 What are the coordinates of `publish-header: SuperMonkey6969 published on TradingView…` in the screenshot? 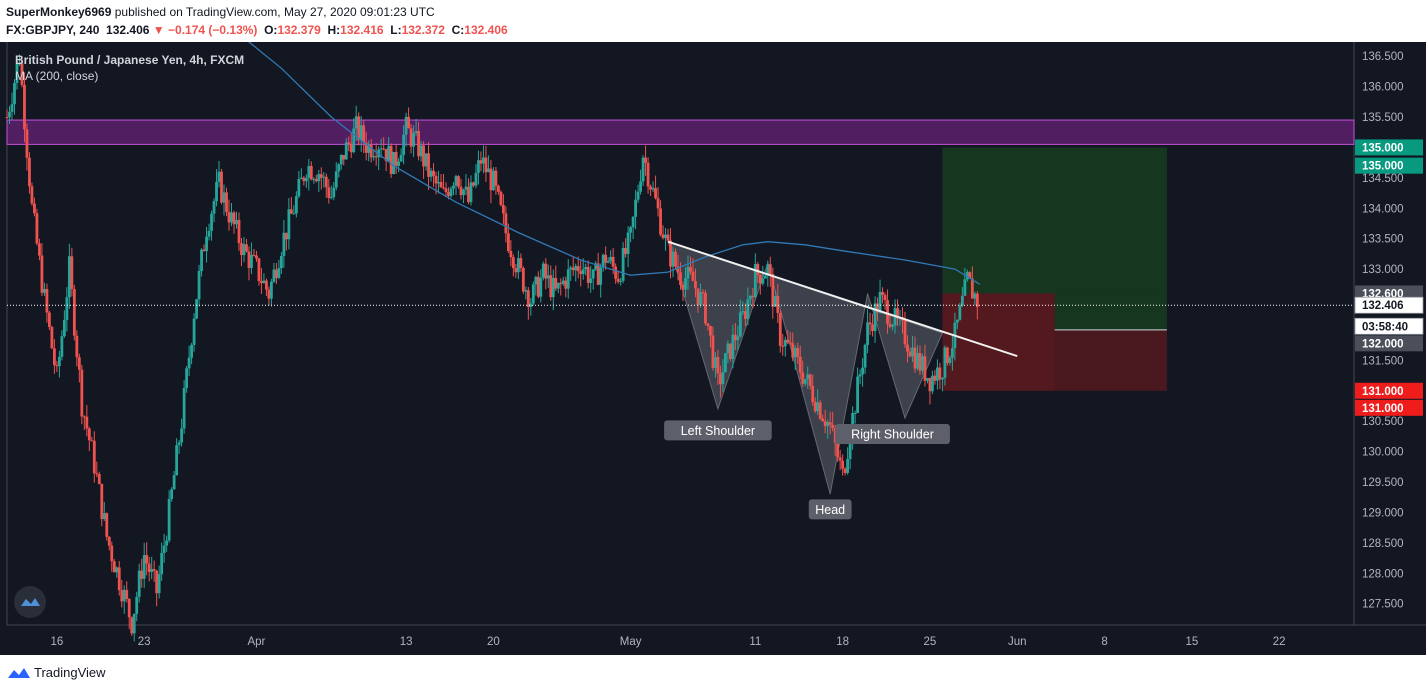 It's located at (713, 21).